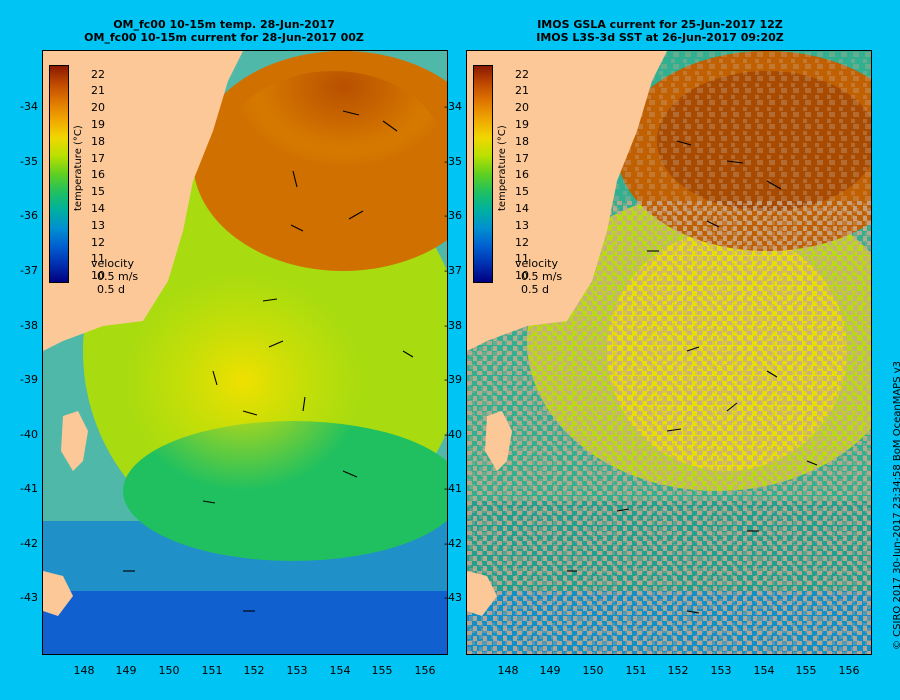 The height and width of the screenshot is (700, 900). What do you see at coordinates (660, 37) in the screenshot?
I see `right-title-line2: IMOS L3S-3d SST at 26-Jun-2017 09:20Z` at bounding box center [660, 37].